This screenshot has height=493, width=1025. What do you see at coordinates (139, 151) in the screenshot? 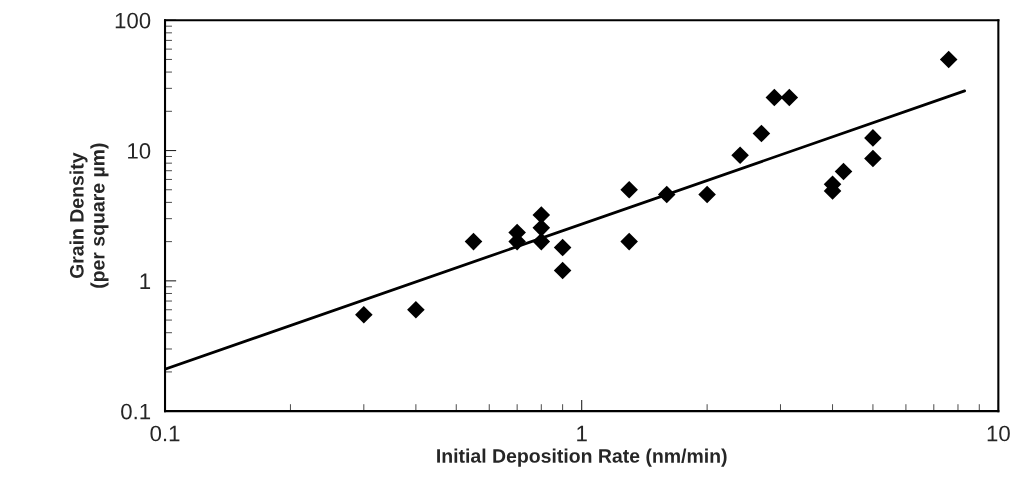
I see `y-tick-label: 10` at bounding box center [139, 151].